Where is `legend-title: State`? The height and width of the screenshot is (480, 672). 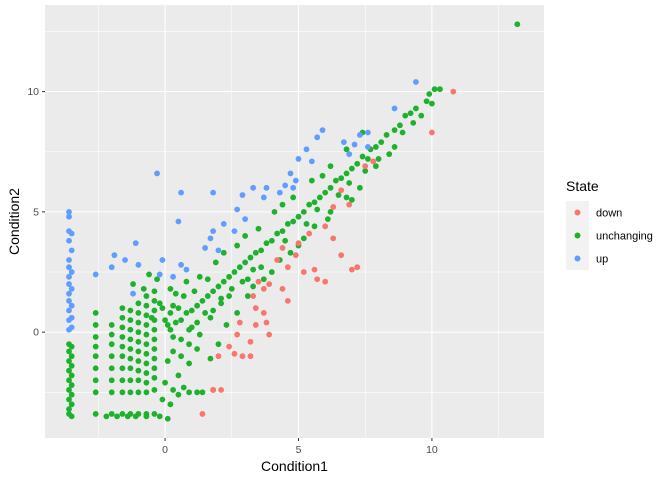
legend-title: State is located at coordinates (582, 186).